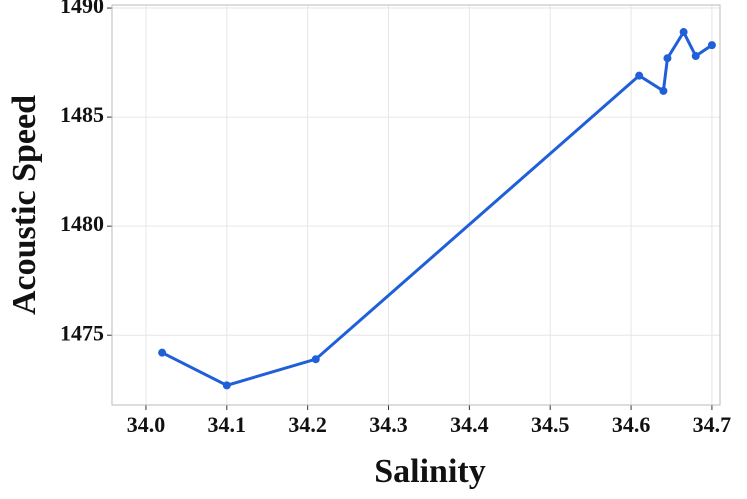 This screenshot has height=499, width=747. I want to click on y-tick-label: 1485, so click(82, 114).